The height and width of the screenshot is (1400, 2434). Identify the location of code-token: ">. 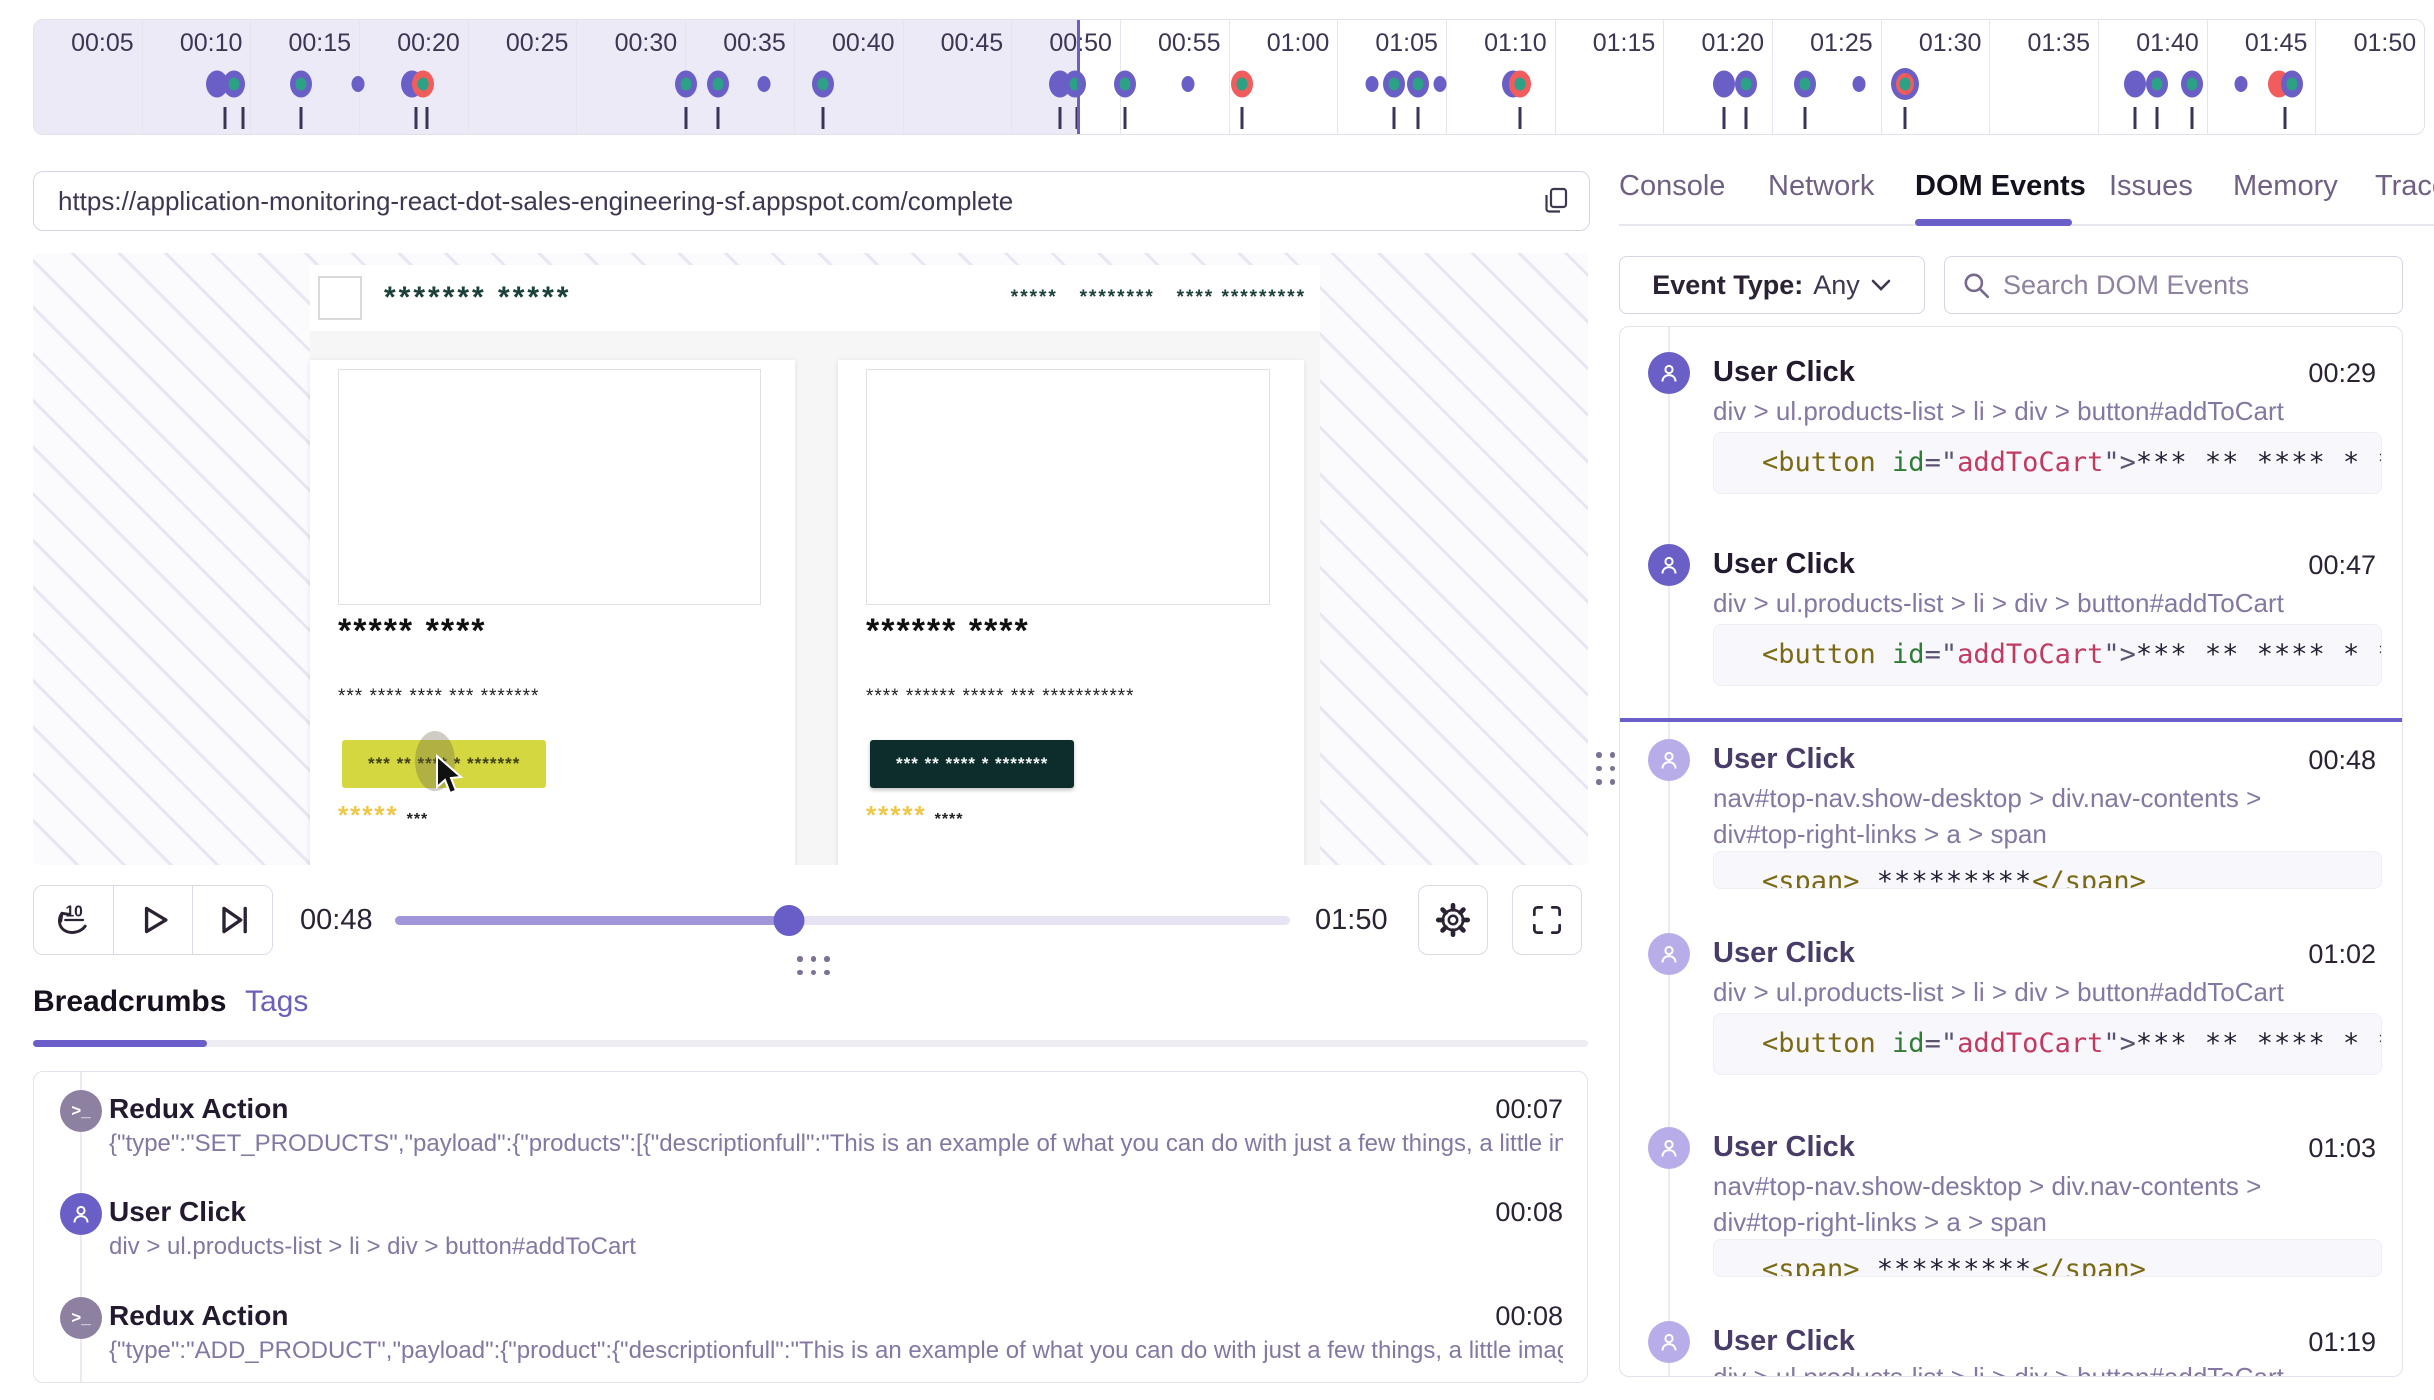
(2119, 654).